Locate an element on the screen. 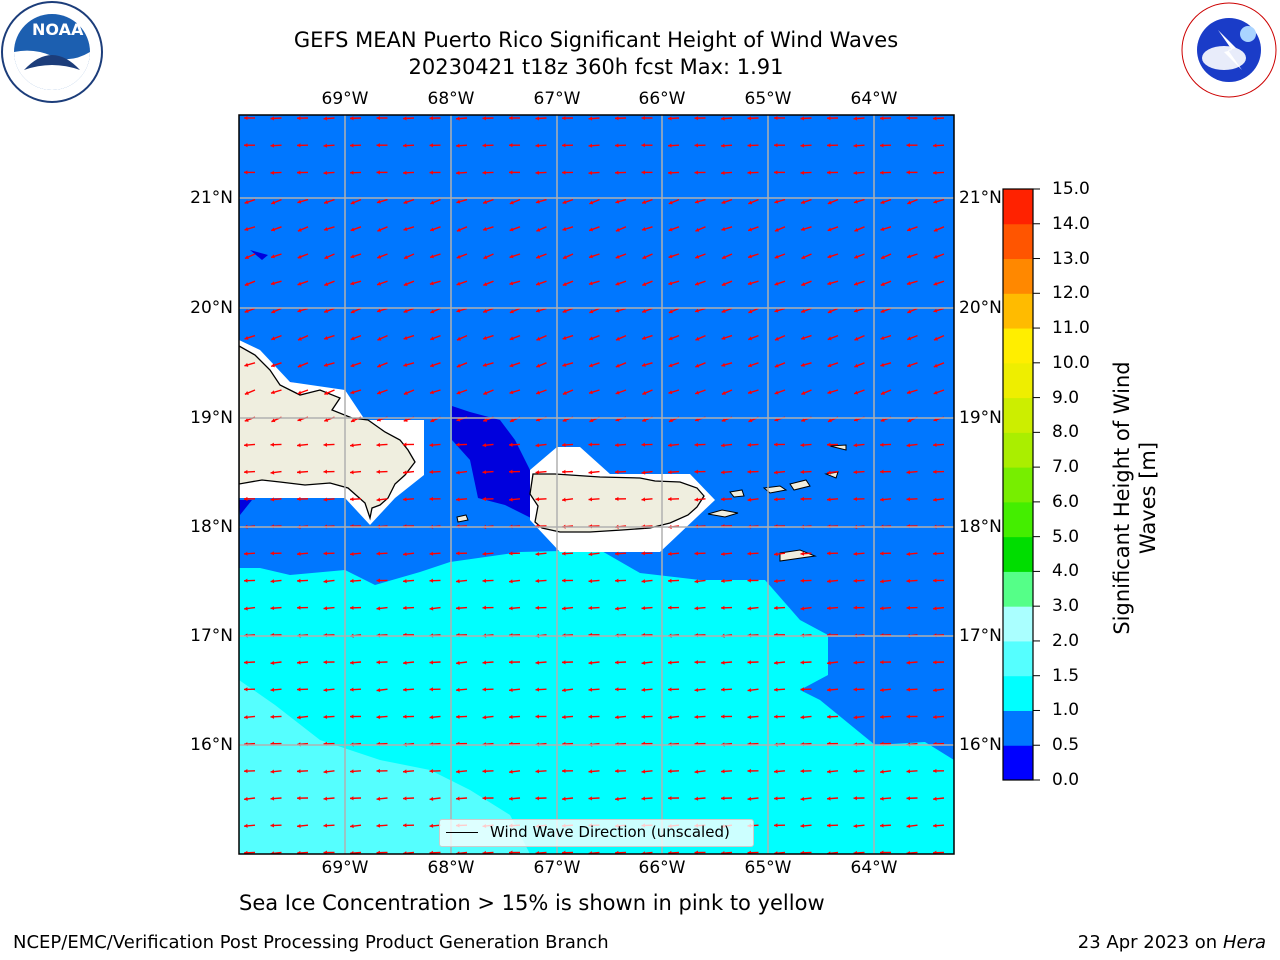 This screenshot has height=960, width=1280. footer-machine: Hera is located at coordinates (1244, 942).